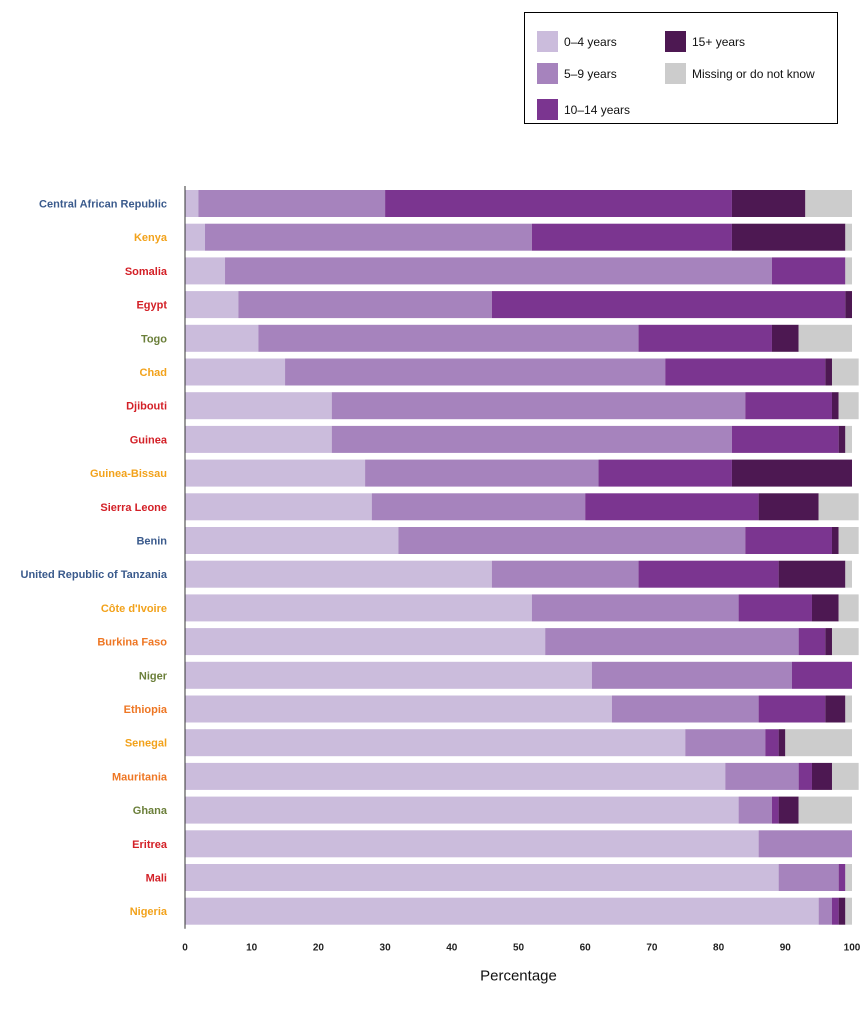 Image resolution: width=861 pixels, height=1036 pixels. Describe the element at coordinates (675, 41) in the screenshot. I see `legend-swatch-15-plus` at that location.